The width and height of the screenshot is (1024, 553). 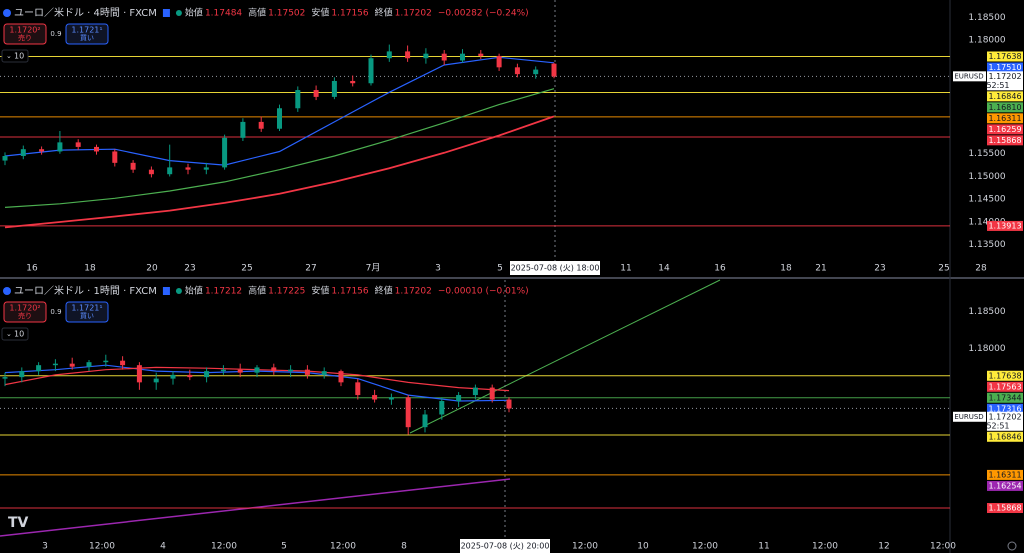 I want to click on cursor-time-tag, so click(x=505, y=546).